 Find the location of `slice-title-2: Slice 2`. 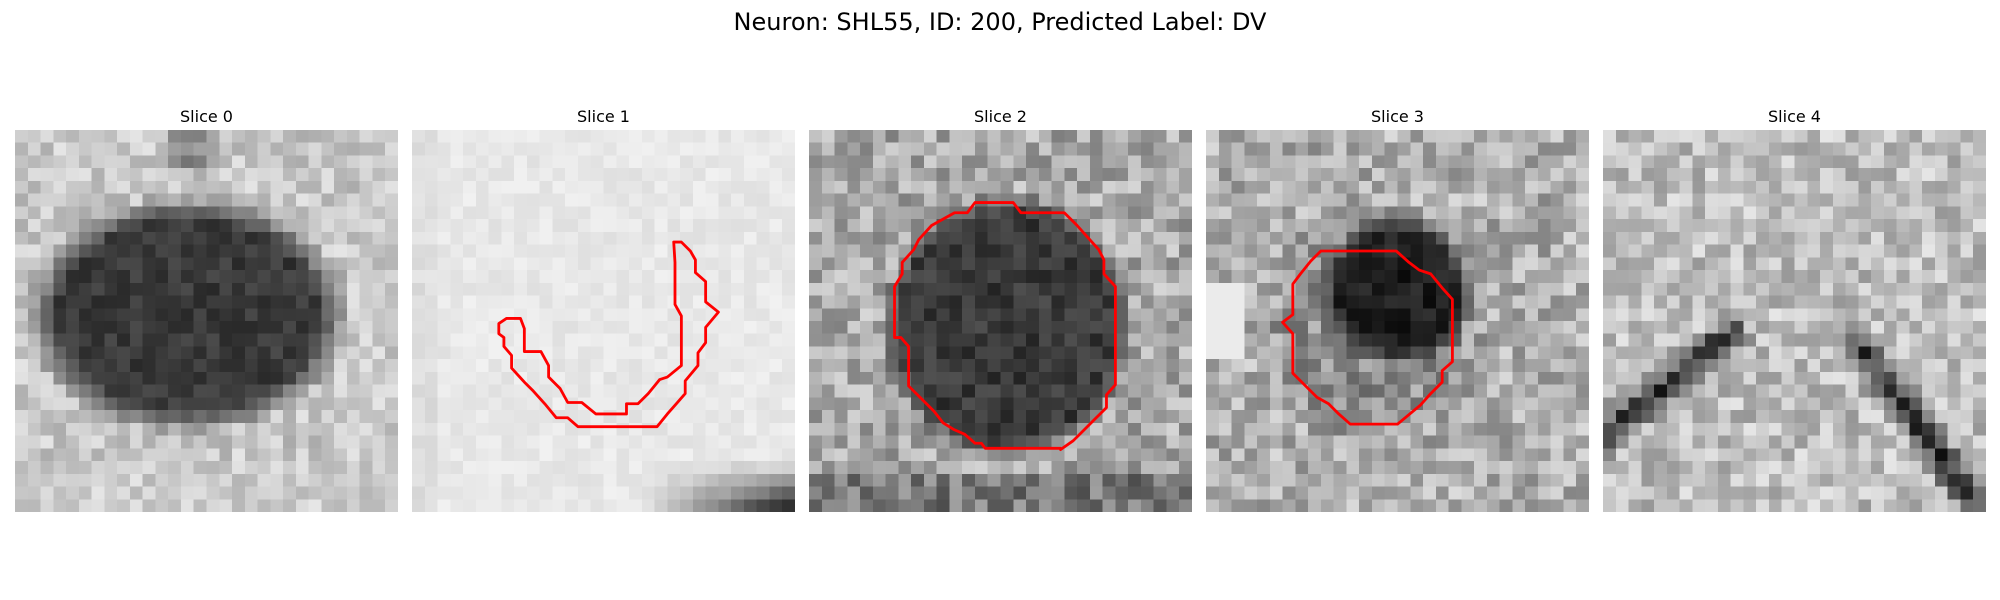

slice-title-2: Slice 2 is located at coordinates (1000, 116).